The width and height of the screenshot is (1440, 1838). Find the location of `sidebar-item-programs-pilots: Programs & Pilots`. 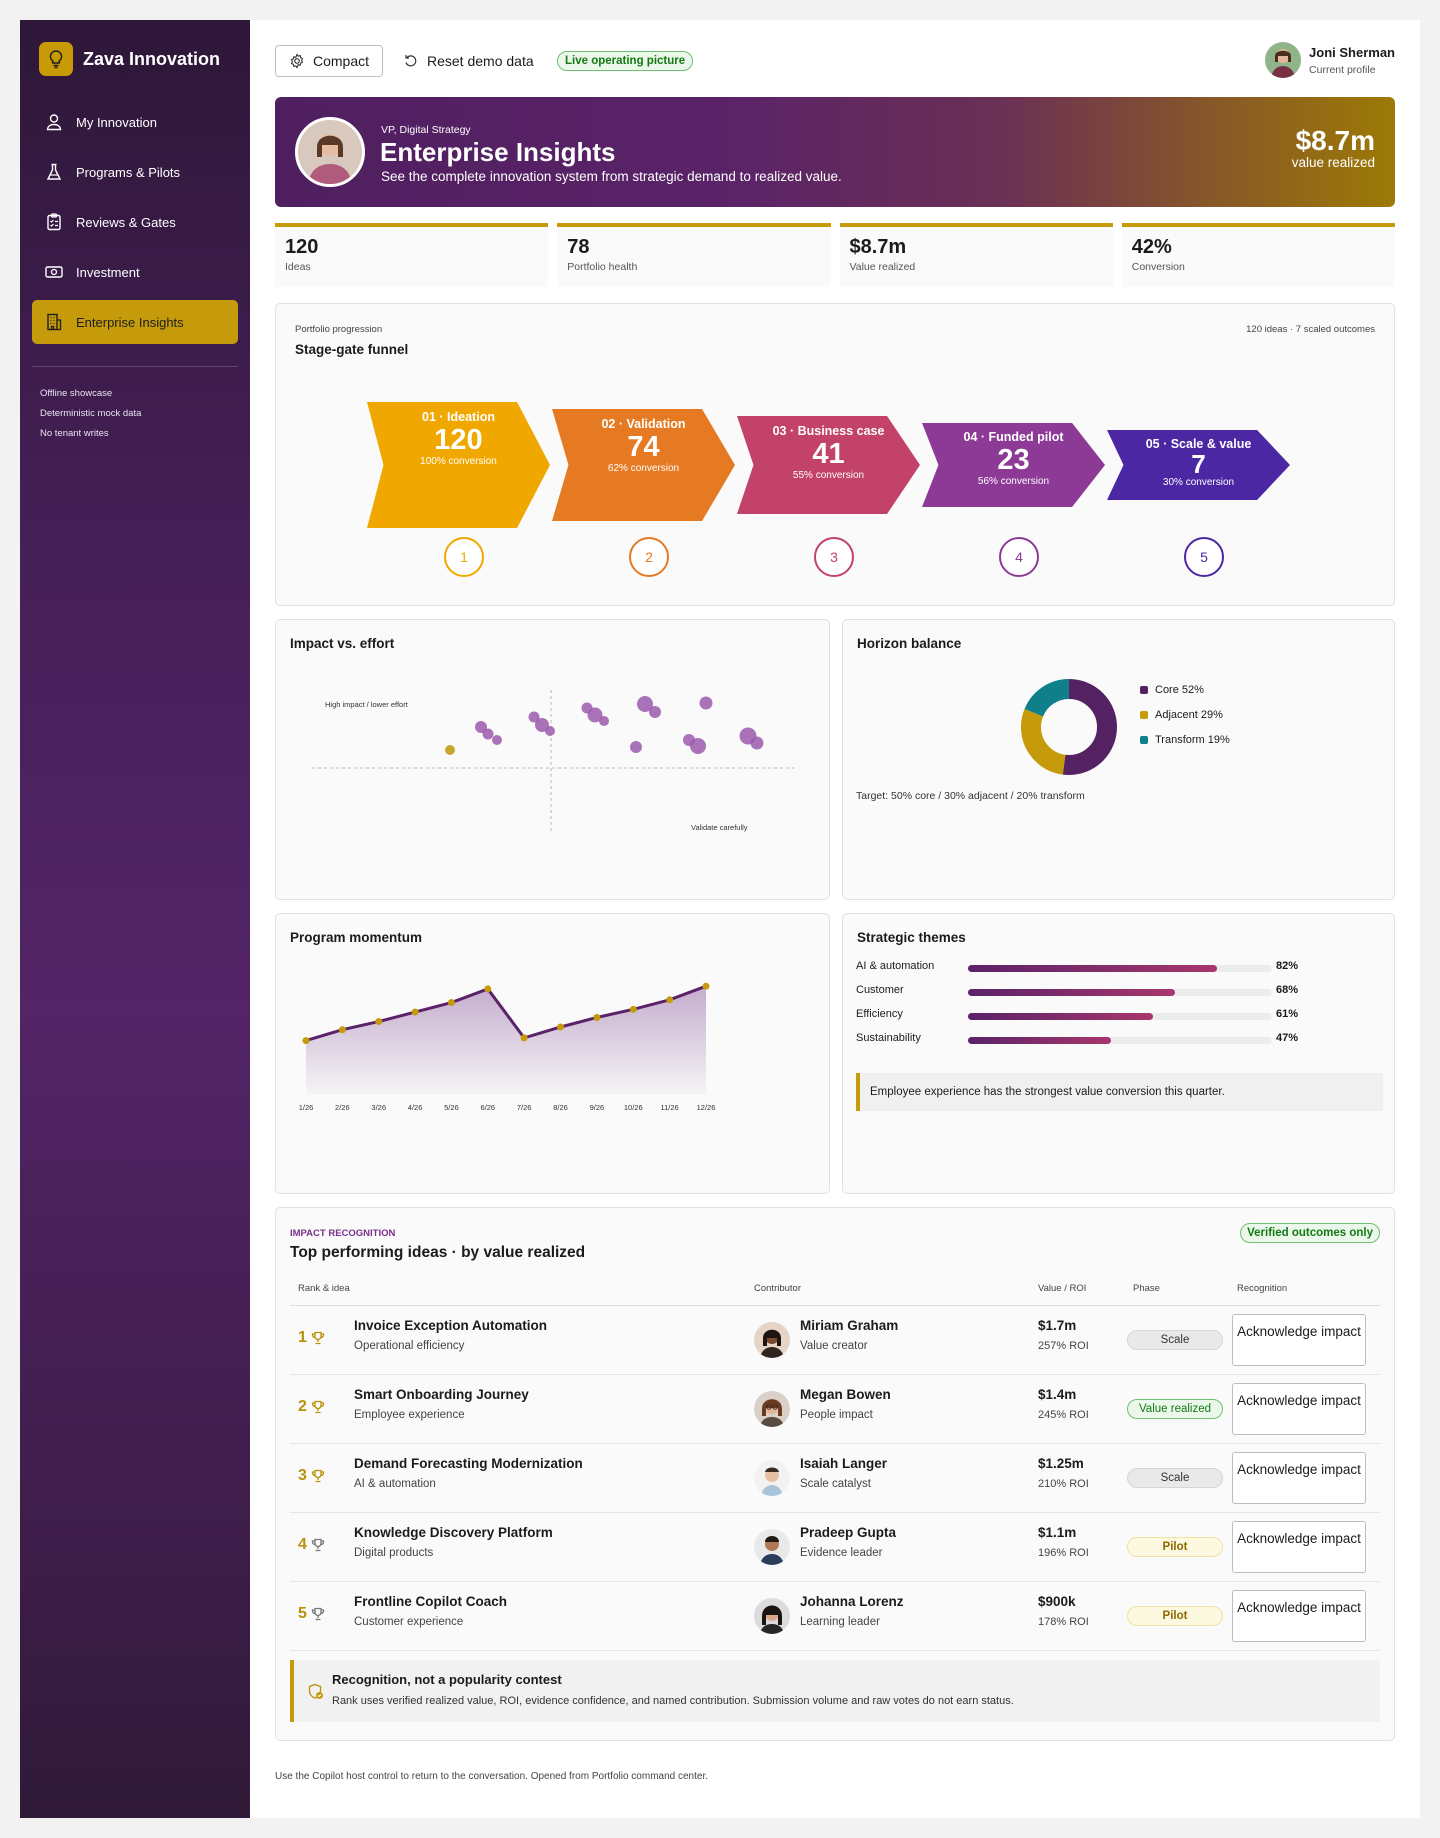

sidebar-item-programs-pilots: Programs & Pilots is located at coordinates (135, 172).